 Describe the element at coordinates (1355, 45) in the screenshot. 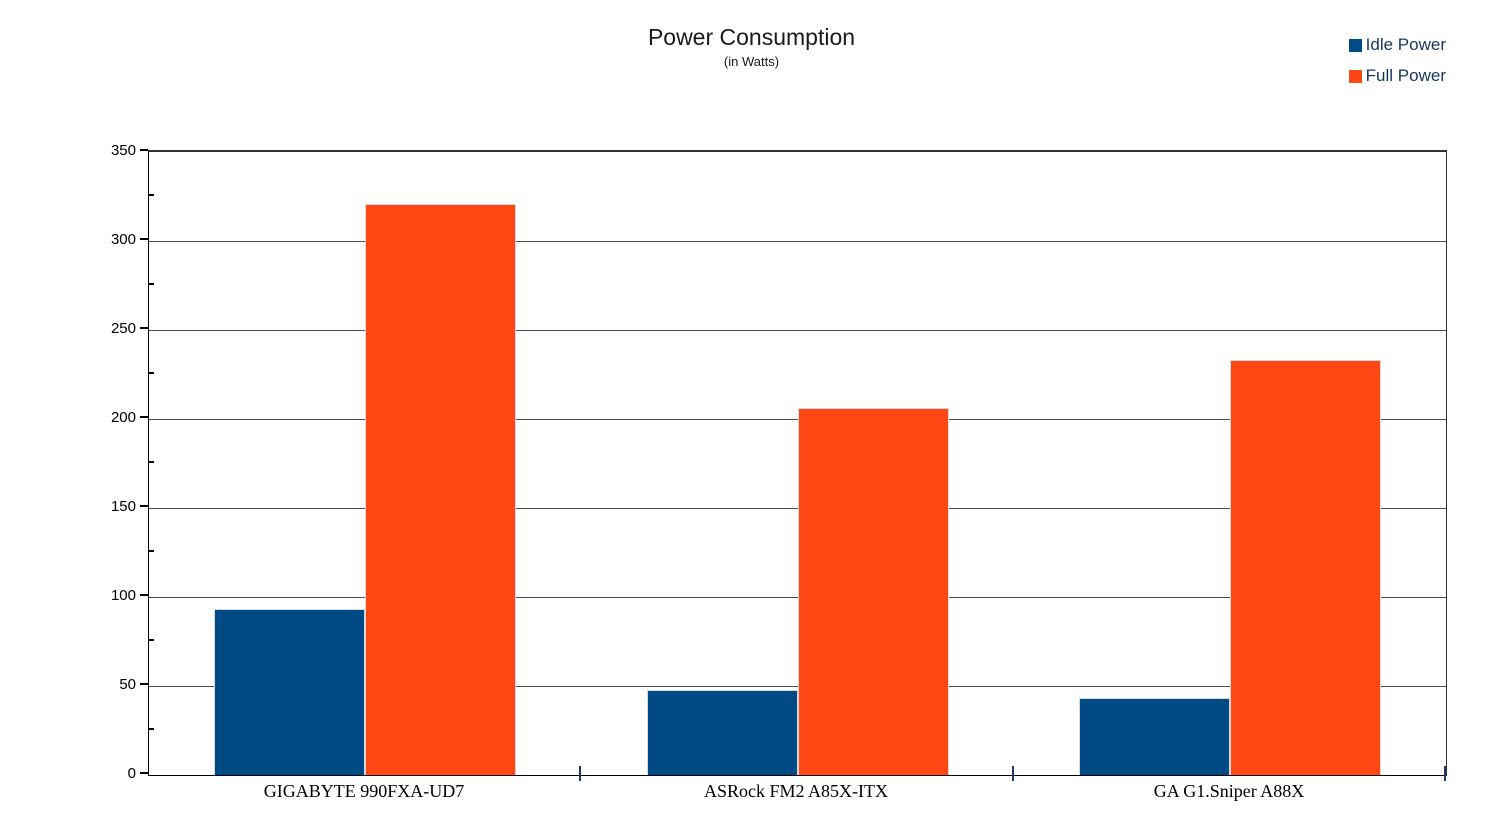

I see `idle-power-swatch-icon` at that location.